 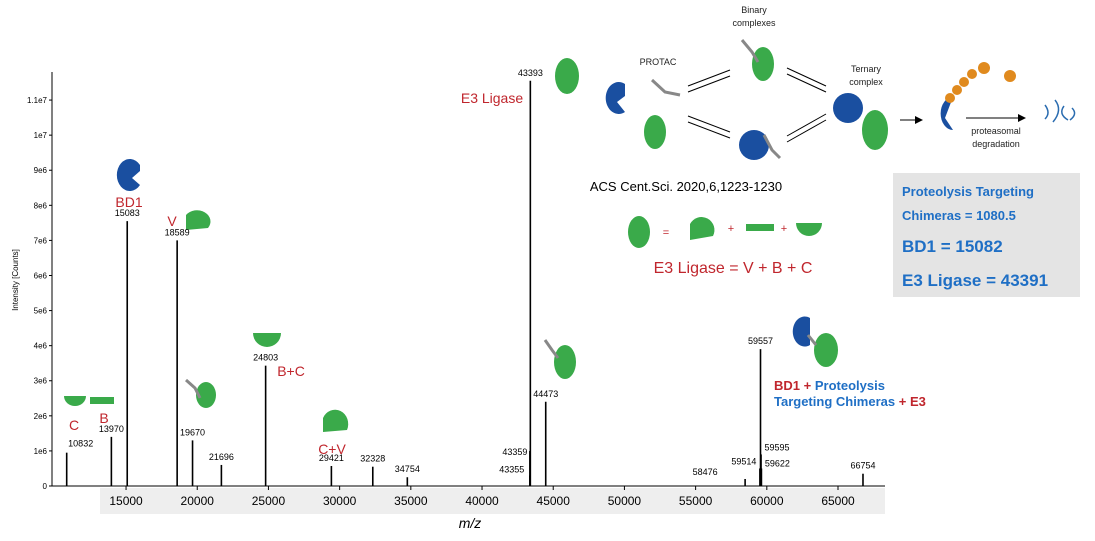 What do you see at coordinates (198, 501) in the screenshot?
I see `x-tick-label: 20000` at bounding box center [198, 501].